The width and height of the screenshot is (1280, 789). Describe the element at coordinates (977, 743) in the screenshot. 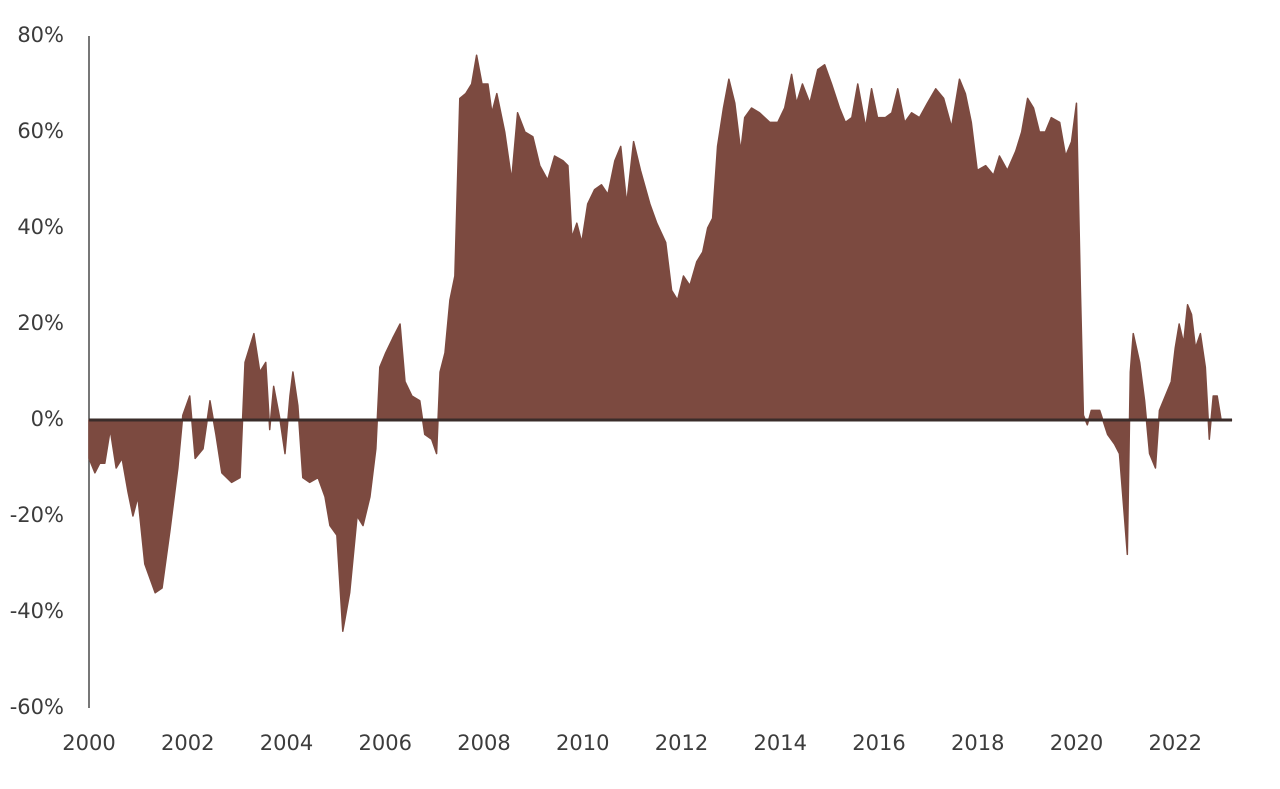

I see `x-tick-label: 2018` at that location.